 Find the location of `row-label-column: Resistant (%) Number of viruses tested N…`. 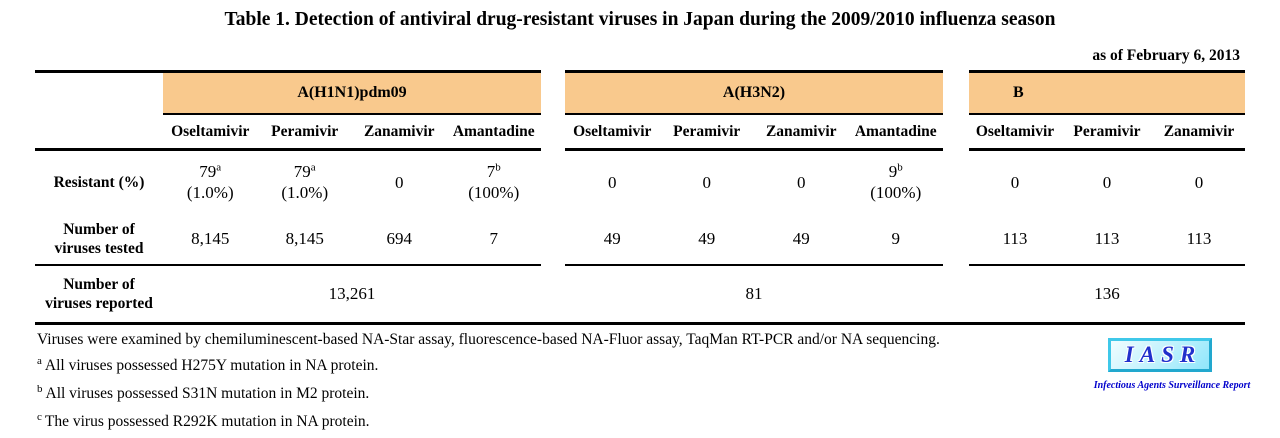

row-label-column: Resistant (%) Number of viruses tested N… is located at coordinates (99, 196).